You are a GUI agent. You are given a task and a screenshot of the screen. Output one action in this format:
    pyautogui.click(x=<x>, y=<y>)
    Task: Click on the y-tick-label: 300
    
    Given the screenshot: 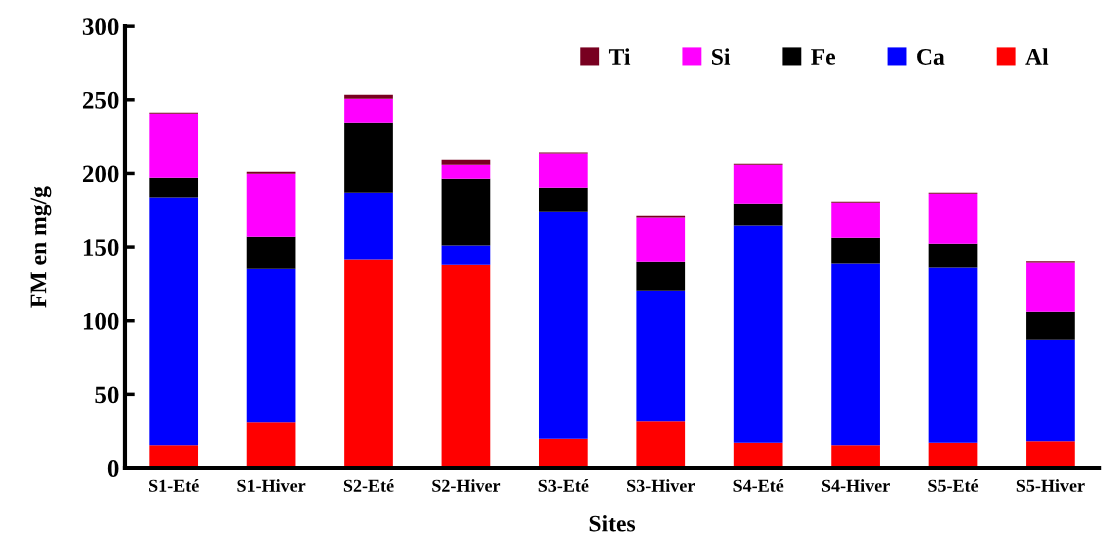 What is the action you would take?
    pyautogui.click(x=100, y=27)
    